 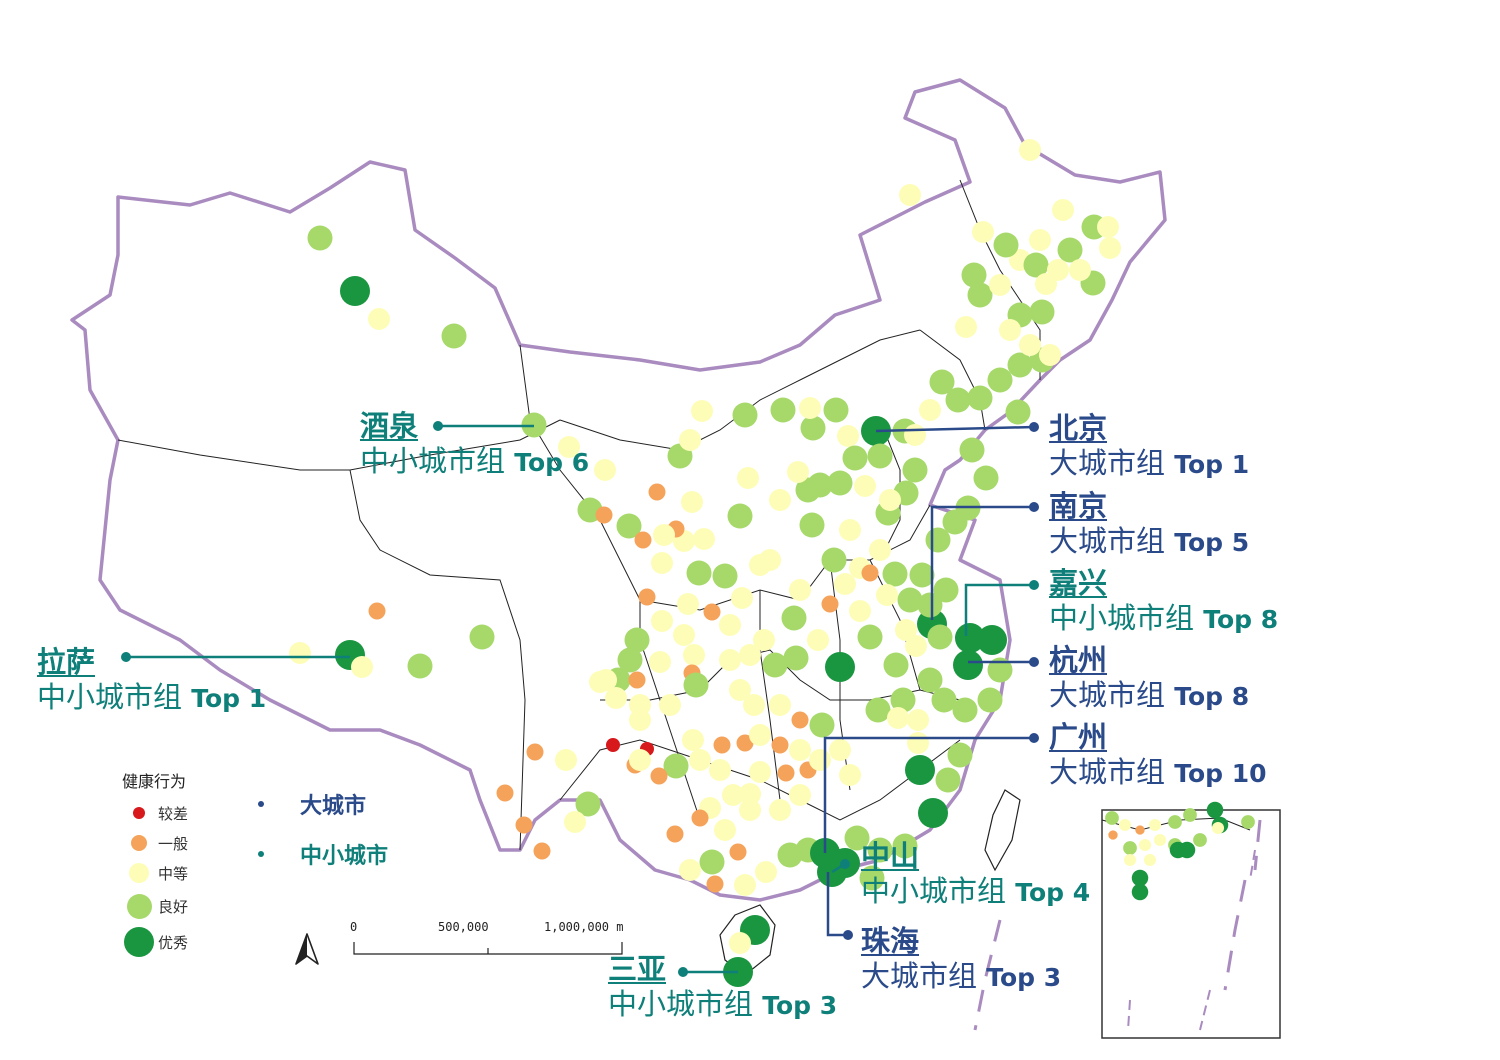 What do you see at coordinates (155, 873) in the screenshot?
I see `legend-item-medium: 中等` at bounding box center [155, 873].